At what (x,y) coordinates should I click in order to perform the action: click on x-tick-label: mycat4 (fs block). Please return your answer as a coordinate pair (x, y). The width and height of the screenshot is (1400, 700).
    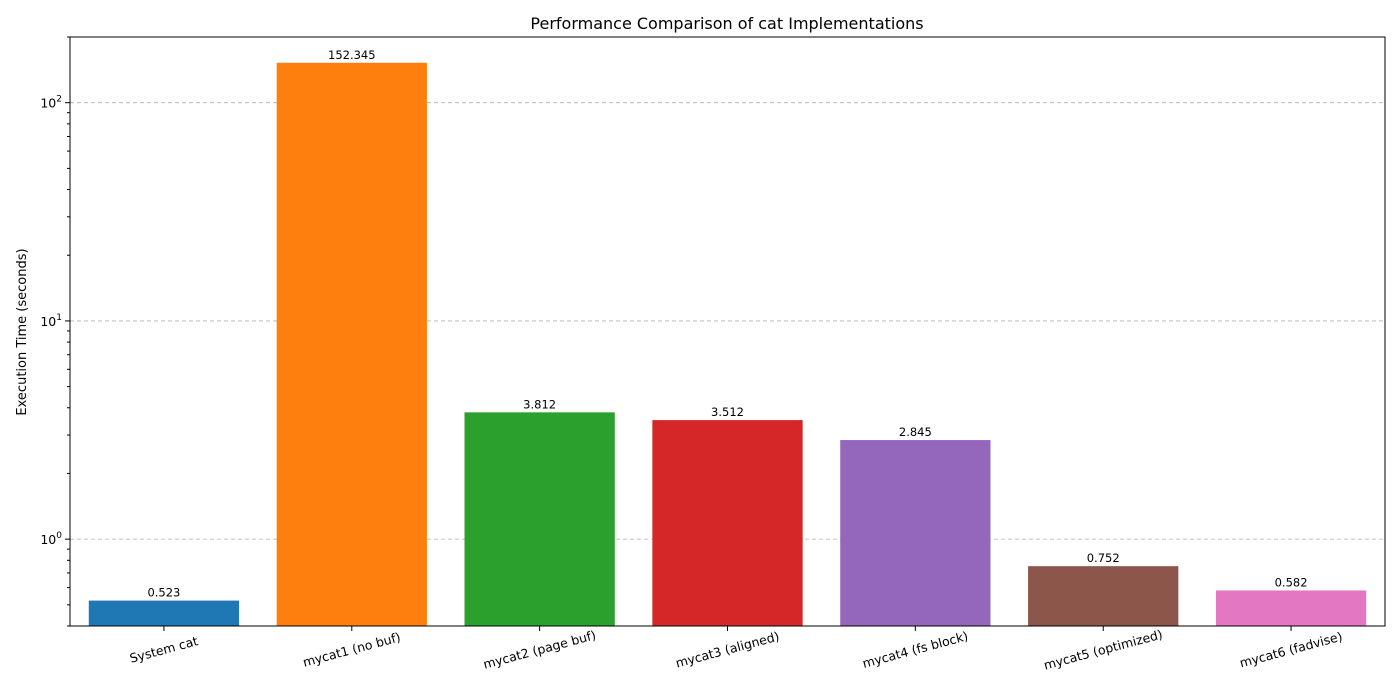
    Looking at the image, I should click on (915, 649).